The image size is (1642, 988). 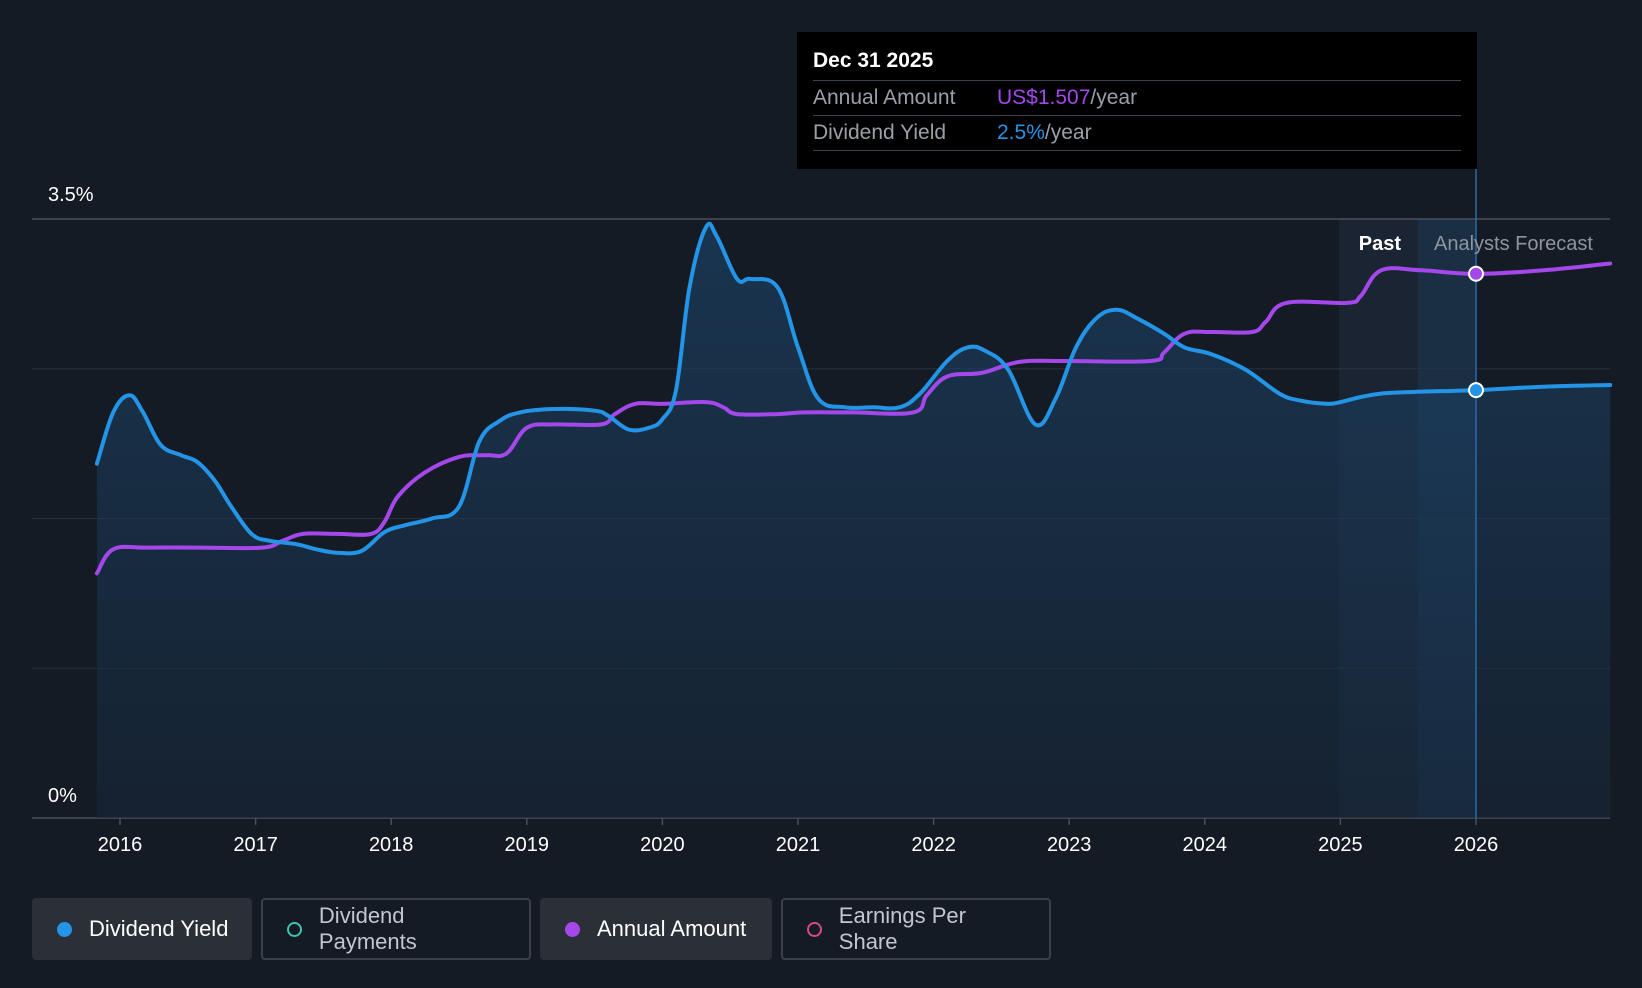 I want to click on tooltip-value: US$1.507, so click(x=1044, y=97).